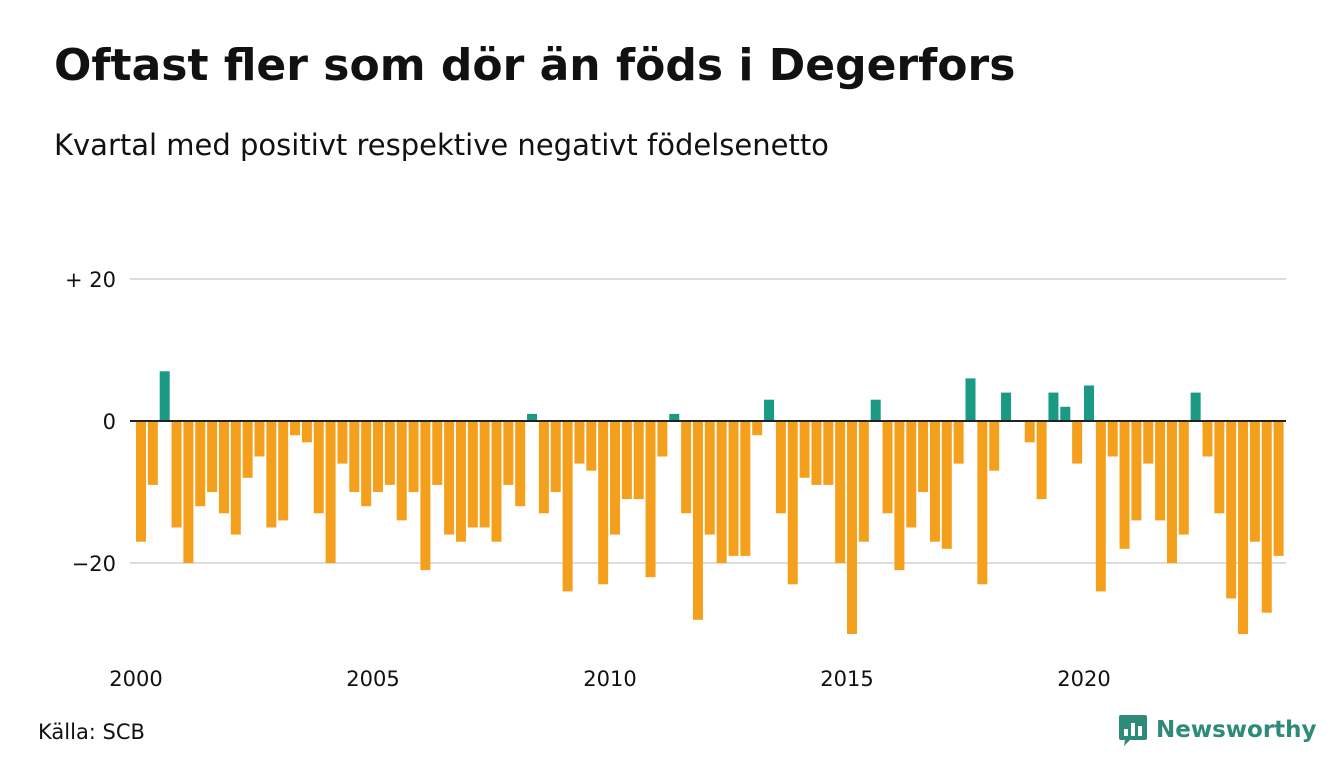  What do you see at coordinates (372, 679) in the screenshot?
I see `x-tick-label: 2005` at bounding box center [372, 679].